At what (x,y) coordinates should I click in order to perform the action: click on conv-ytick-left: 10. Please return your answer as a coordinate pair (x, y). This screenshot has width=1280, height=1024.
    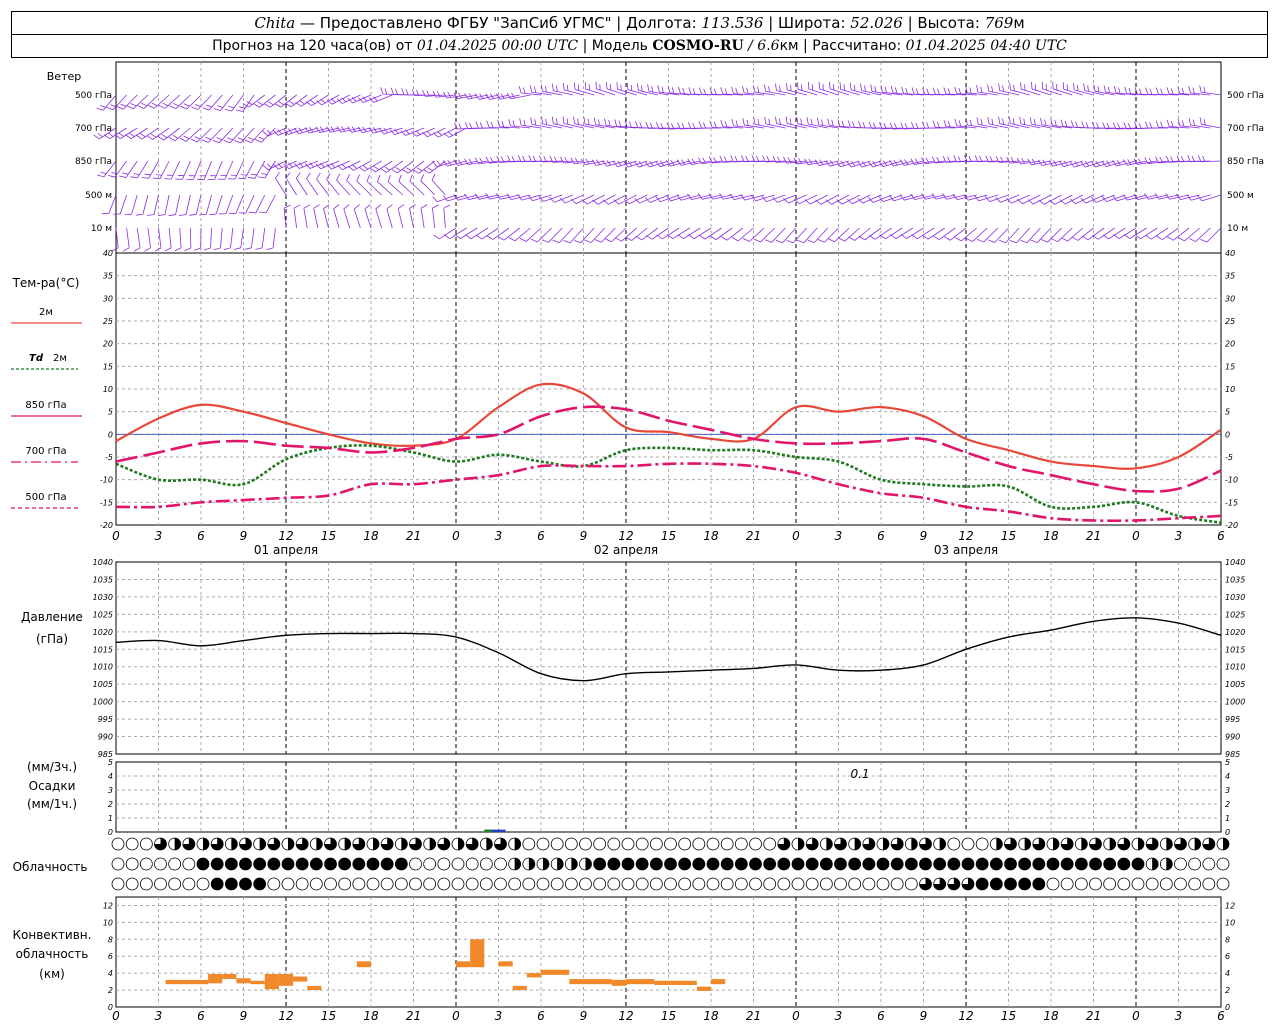
    Looking at the image, I should click on (108, 922).